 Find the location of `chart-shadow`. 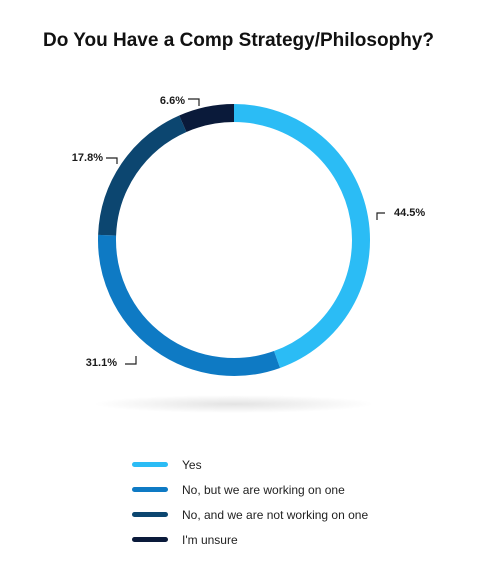

chart-shadow is located at coordinates (234, 404).